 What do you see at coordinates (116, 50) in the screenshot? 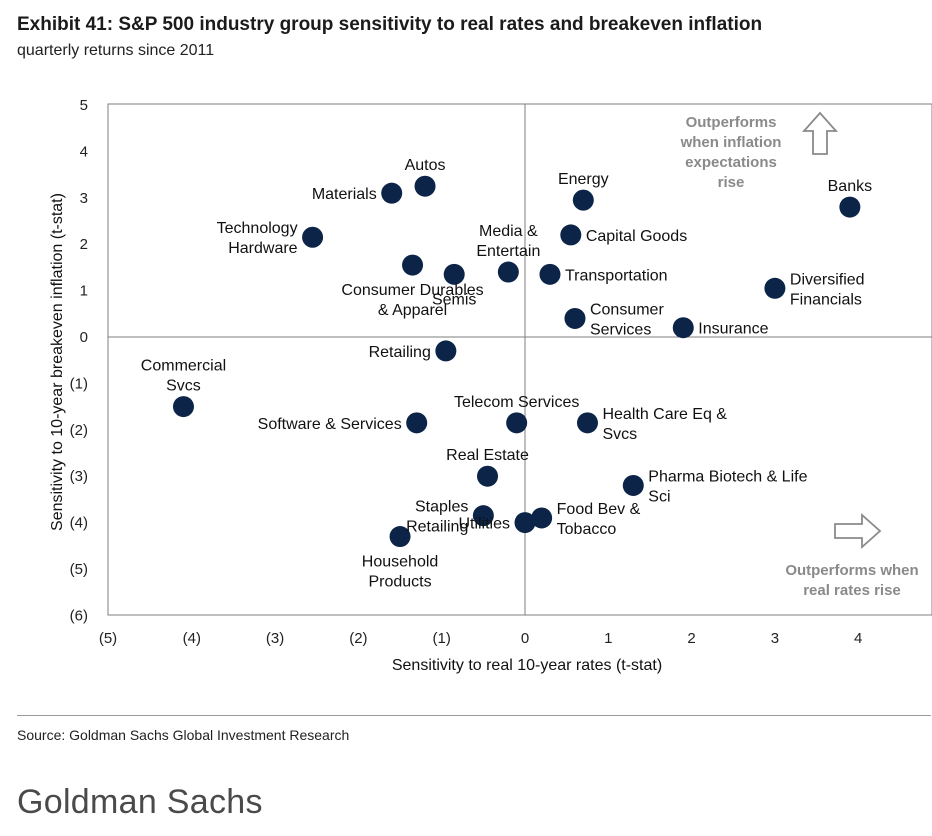
I see `chart-subtitle: quarterly returns since 2011` at bounding box center [116, 50].